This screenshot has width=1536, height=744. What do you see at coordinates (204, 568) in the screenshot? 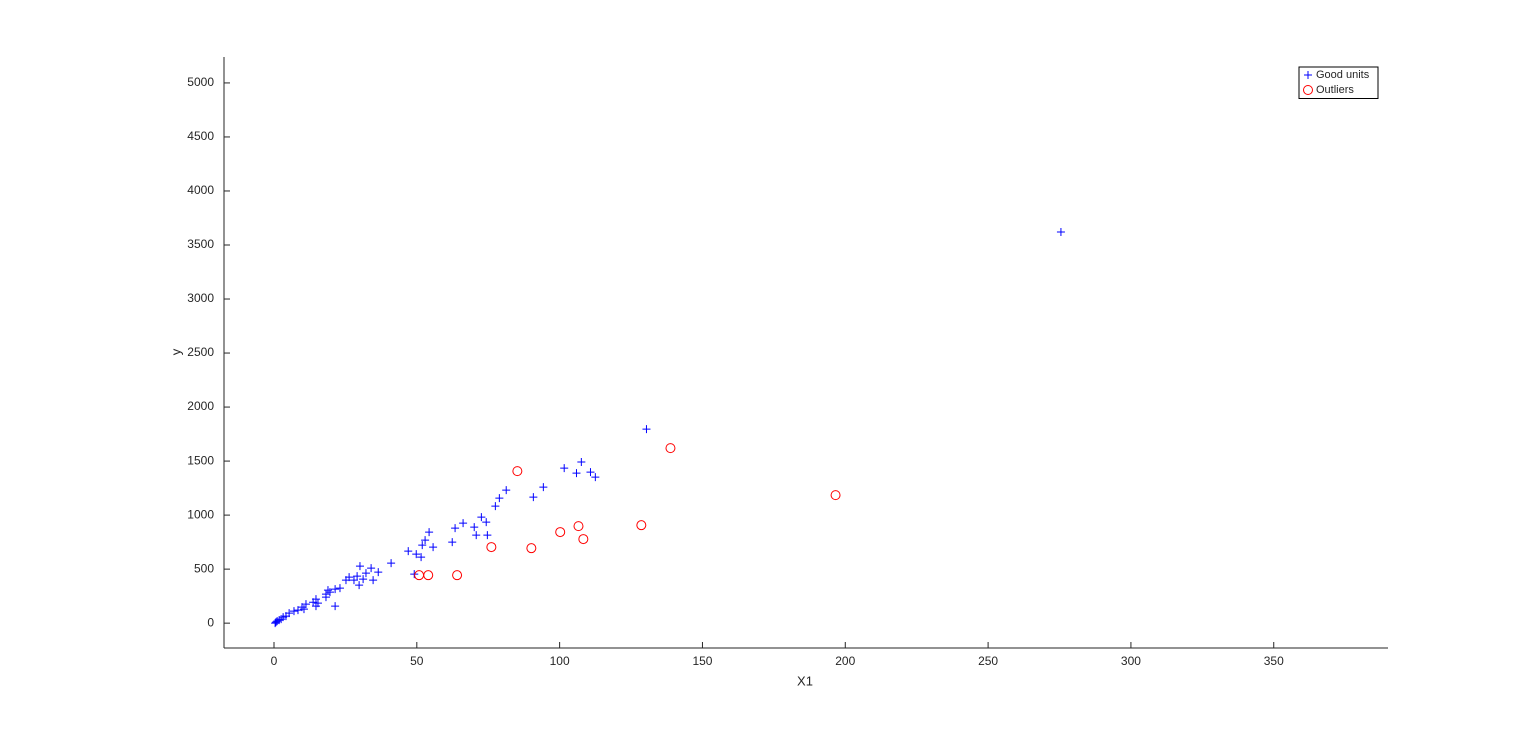
I see `y-tick-label: 500` at bounding box center [204, 568].